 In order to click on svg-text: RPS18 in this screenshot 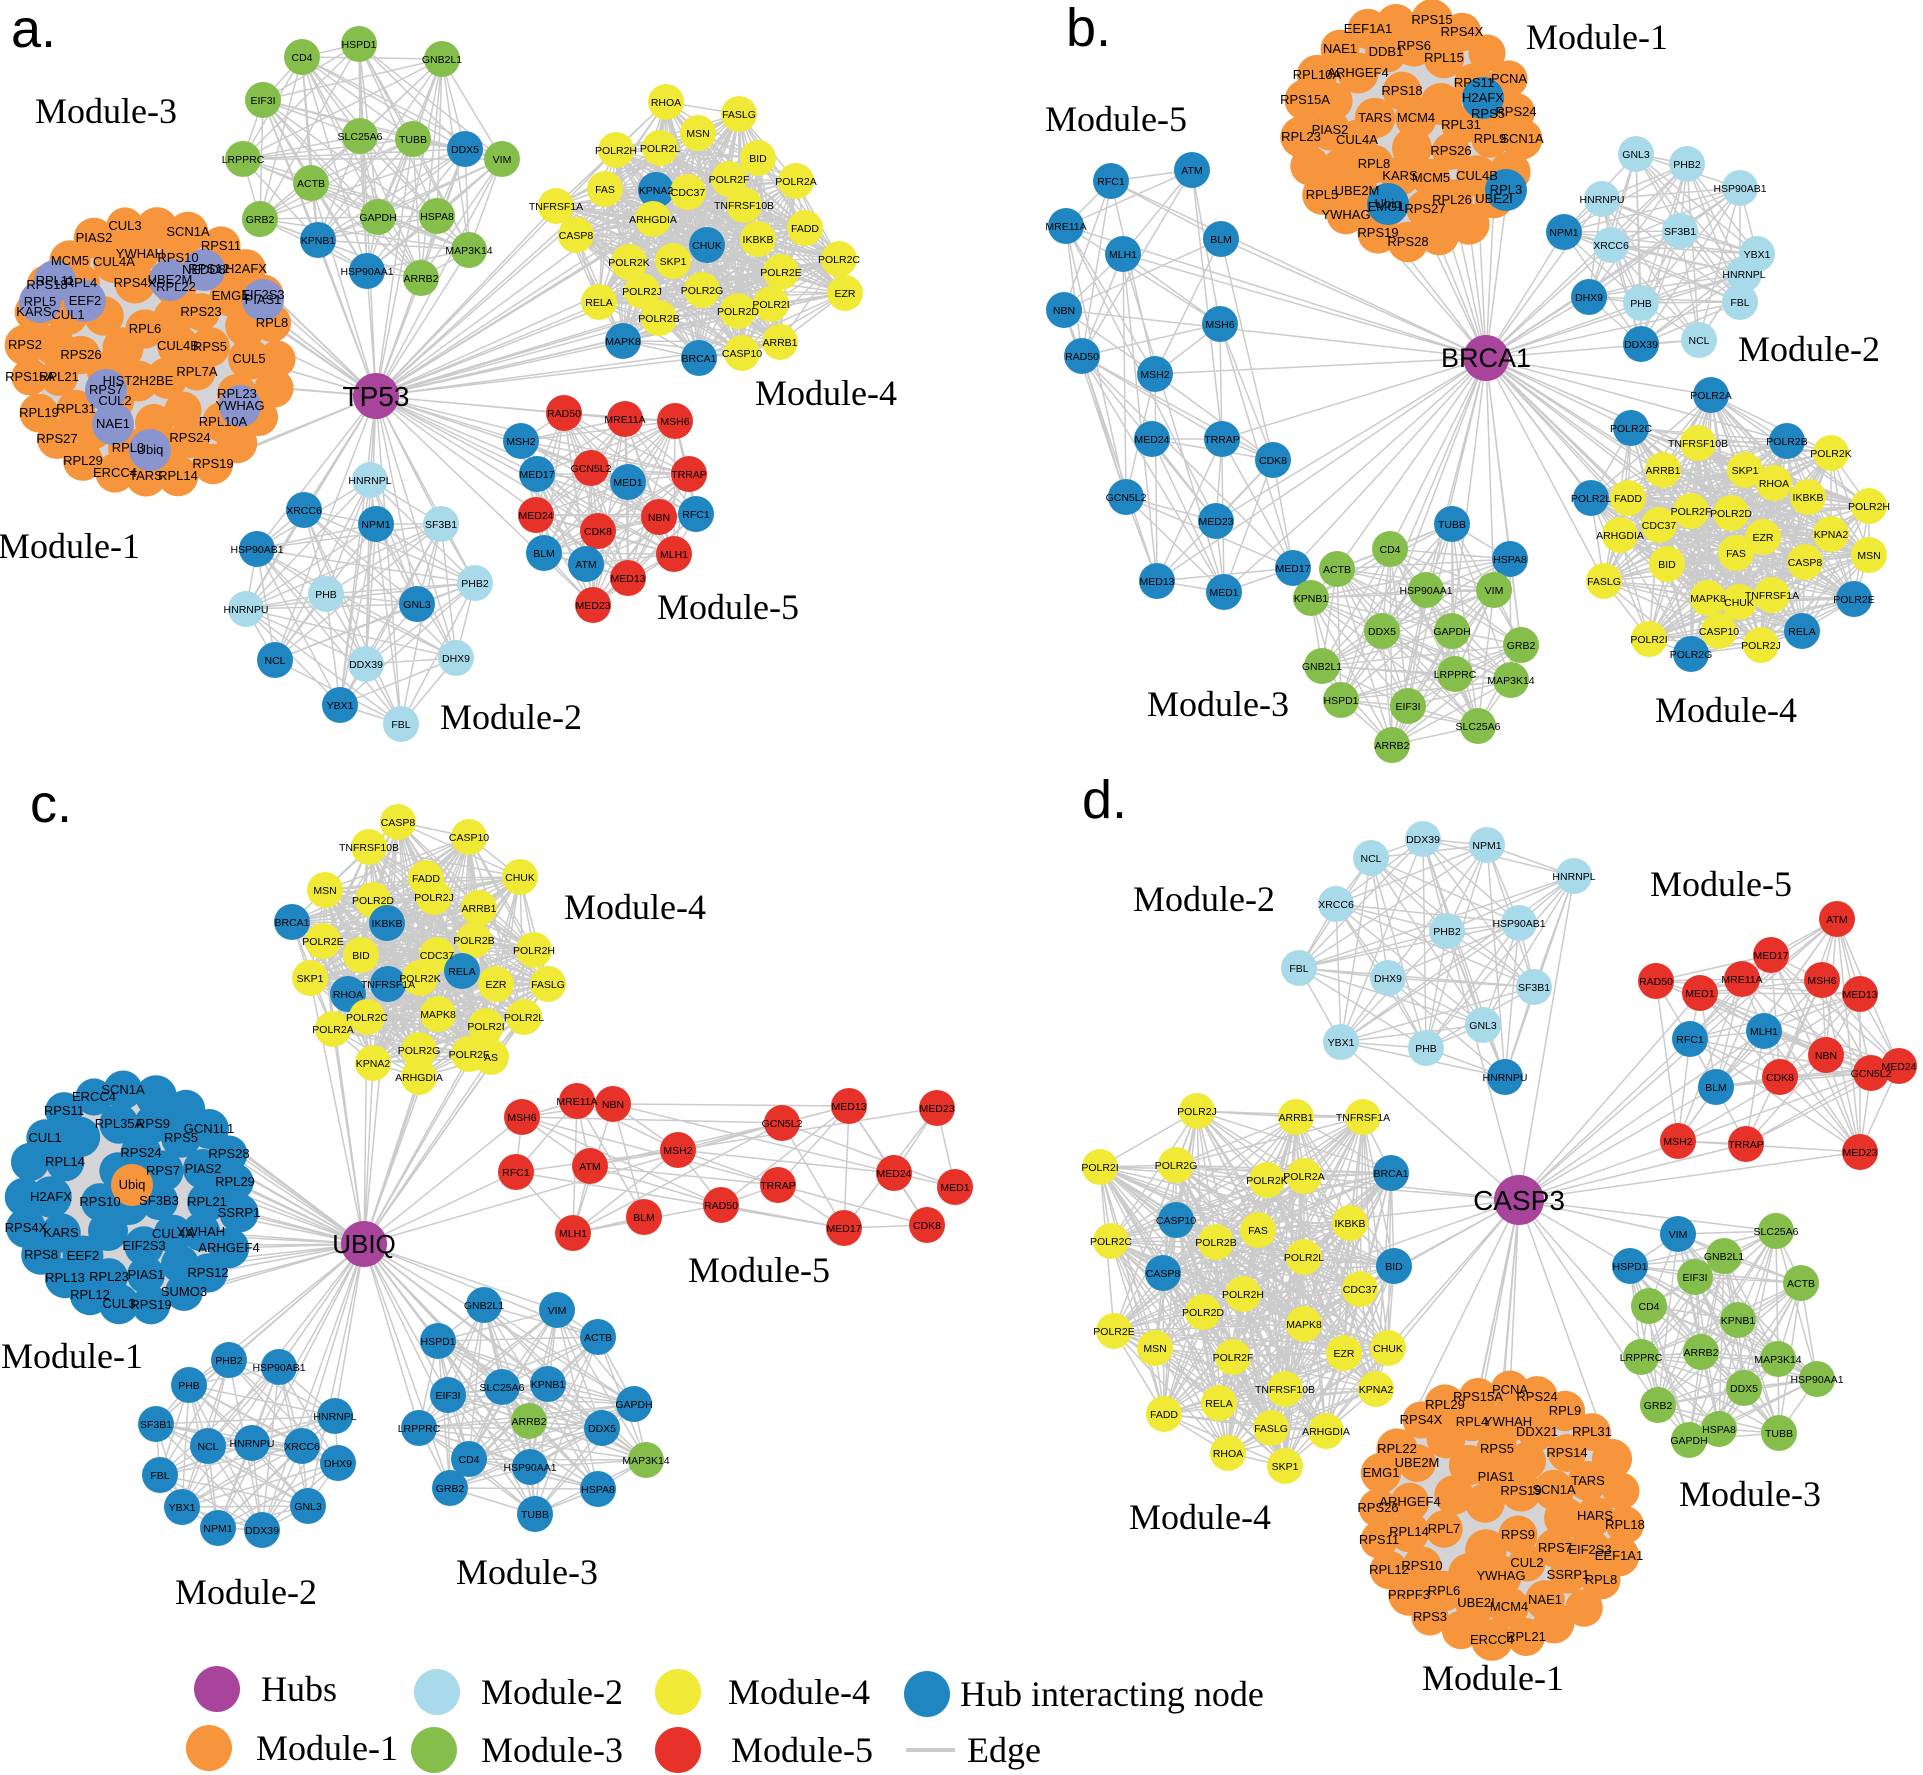, I will do `click(1401, 90)`.